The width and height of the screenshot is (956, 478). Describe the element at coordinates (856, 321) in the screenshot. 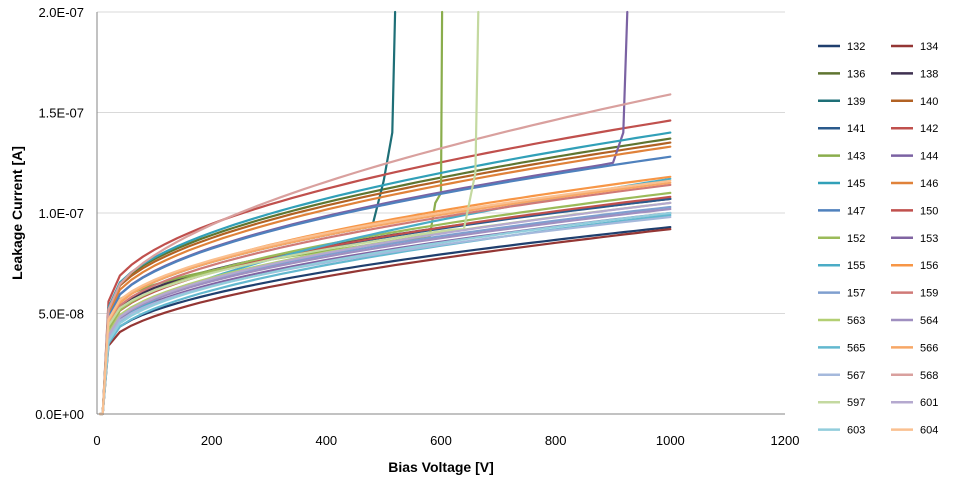

I see `legend-label-563: 563` at that location.